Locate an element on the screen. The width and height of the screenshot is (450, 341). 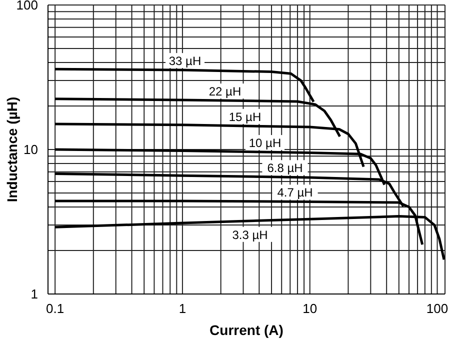
x-axis-title: Current (A) is located at coordinates (247, 330).